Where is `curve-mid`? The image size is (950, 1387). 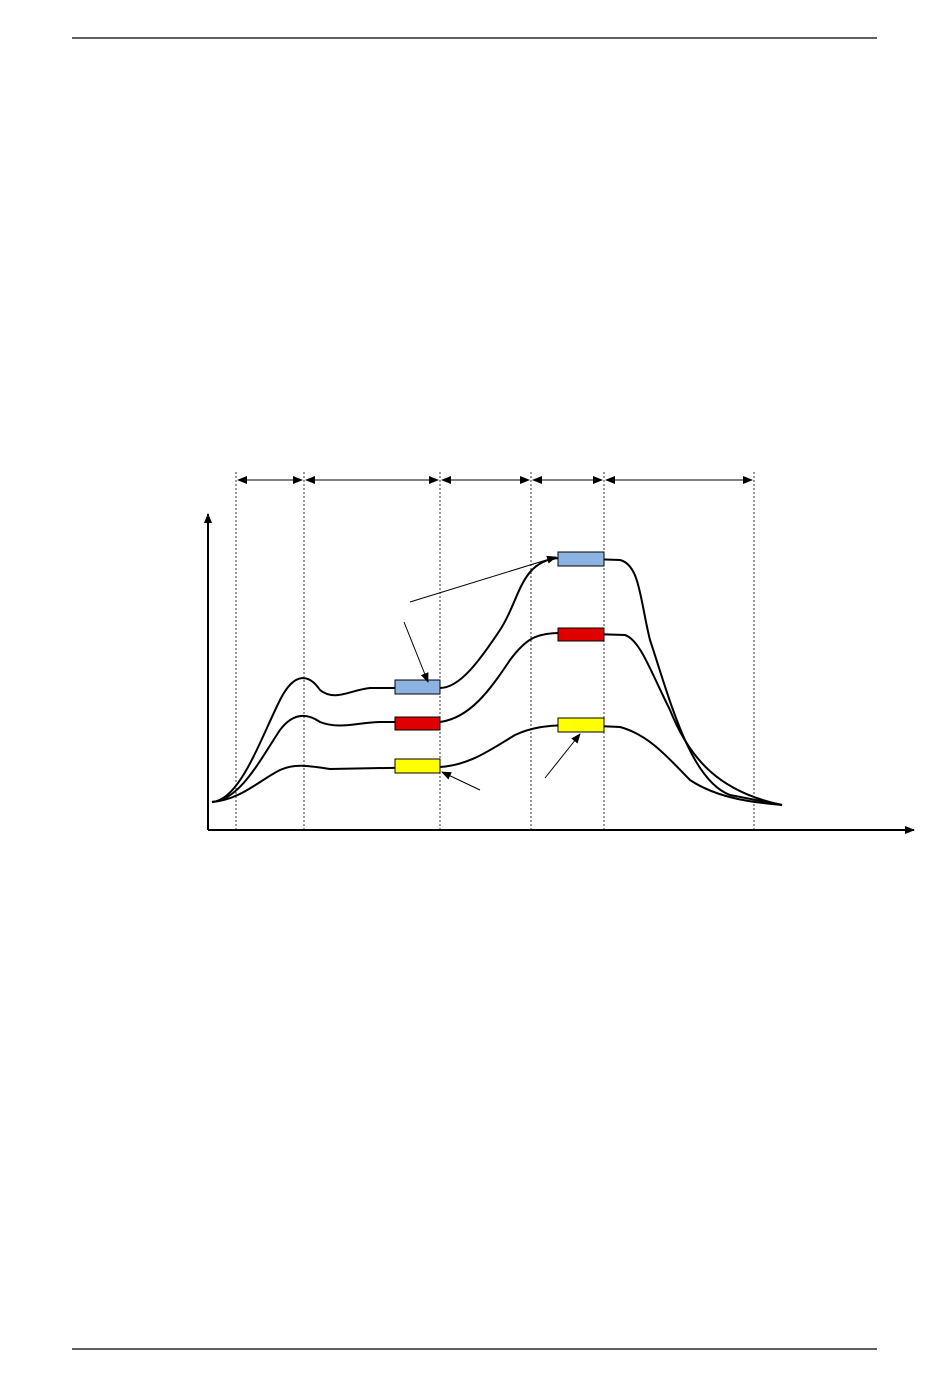 curve-mid is located at coordinates (497, 718).